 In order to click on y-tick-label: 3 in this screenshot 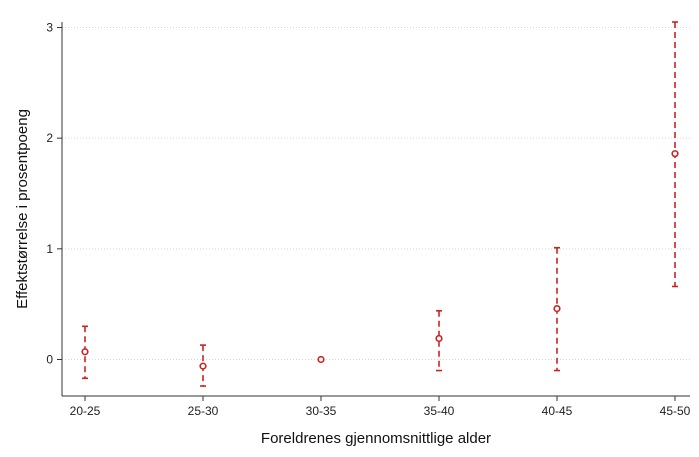, I will do `click(49, 28)`.